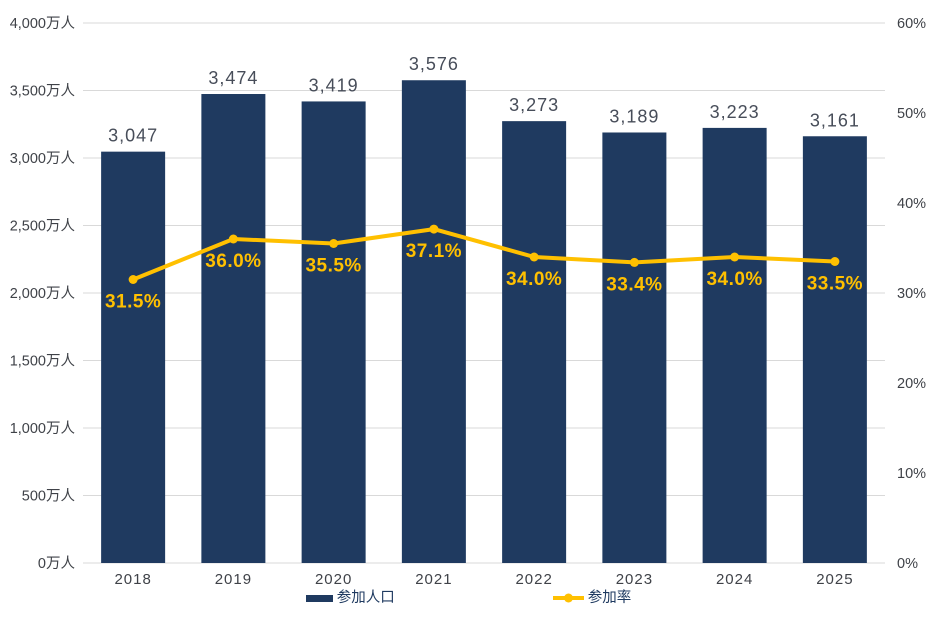  I want to click on left-axis-tick-label: 0万人, so click(56, 563).